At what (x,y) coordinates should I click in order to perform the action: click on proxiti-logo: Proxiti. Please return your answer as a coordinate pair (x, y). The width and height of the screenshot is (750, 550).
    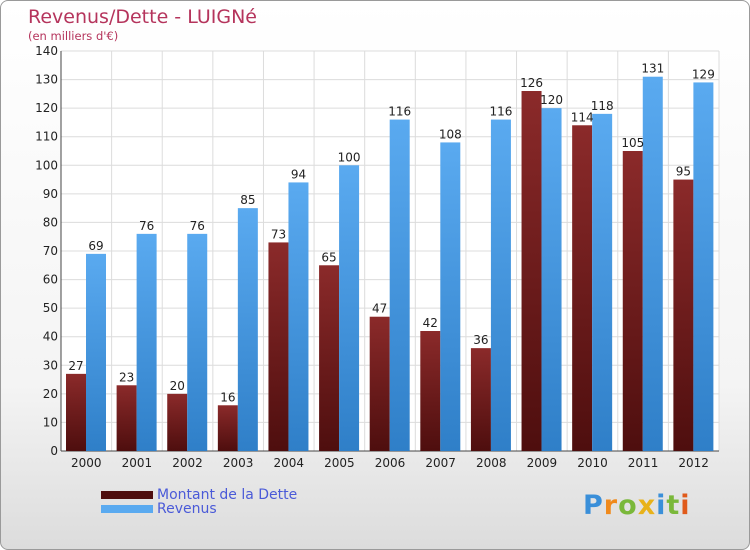
    Looking at the image, I should click on (637, 505).